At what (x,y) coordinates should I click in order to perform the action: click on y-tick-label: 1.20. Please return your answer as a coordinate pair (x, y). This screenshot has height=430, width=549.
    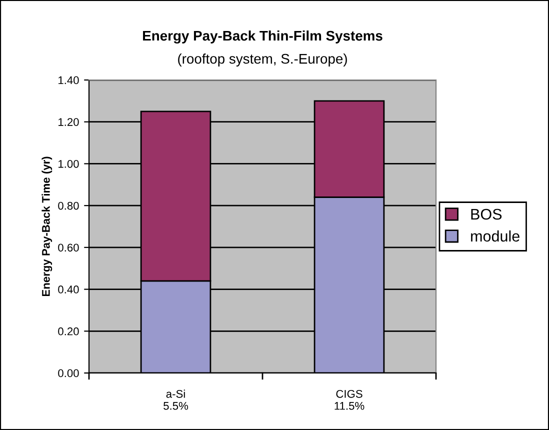
    Looking at the image, I should click on (68, 122).